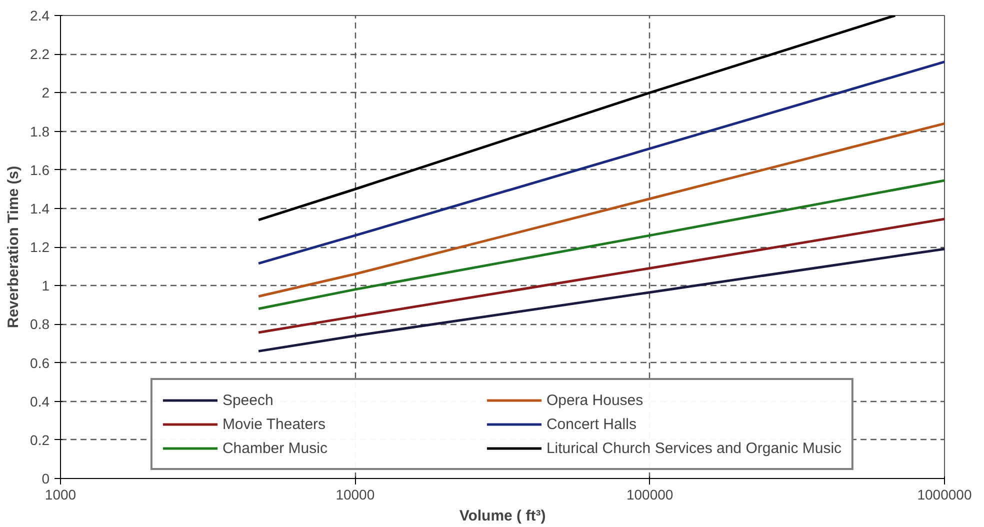  What do you see at coordinates (274, 424) in the screenshot?
I see `legend-label: Movie Theaters` at bounding box center [274, 424].